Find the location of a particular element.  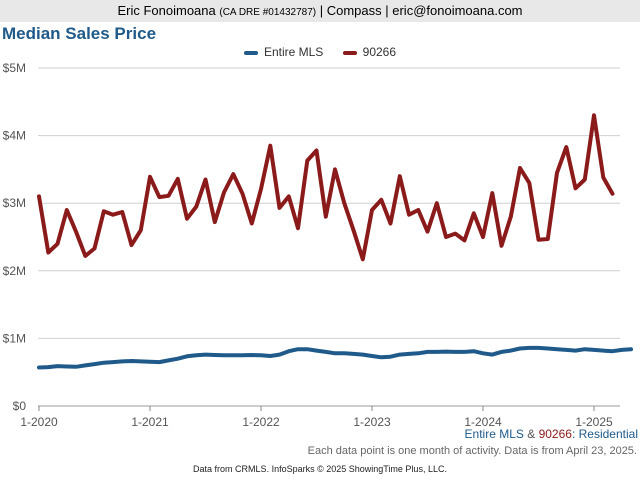

chart-title: Median Sales Price is located at coordinates (79, 33).